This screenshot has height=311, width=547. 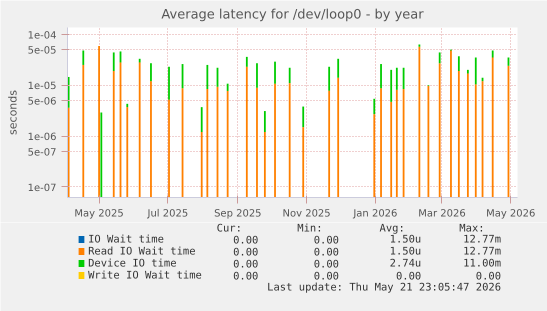 What do you see at coordinates (42, 102) in the screenshot?
I see `y-tick-label: 5e-06` at bounding box center [42, 102].